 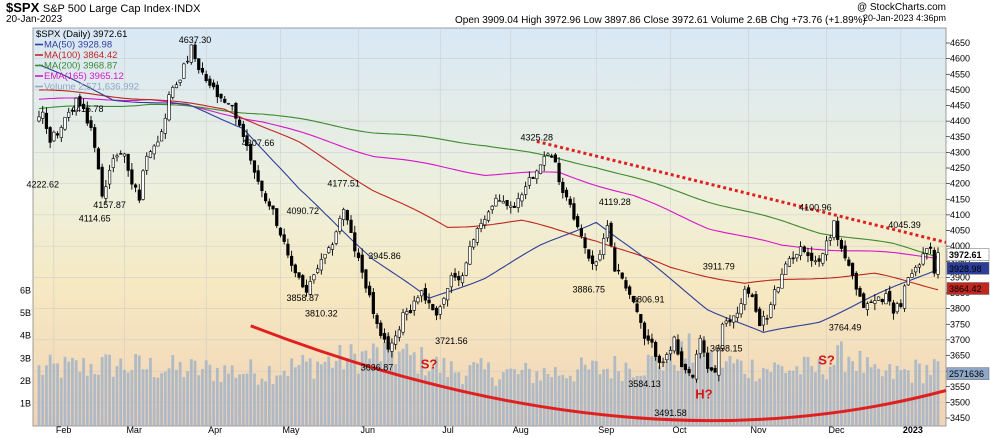 I want to click on month-label: Oct, so click(x=680, y=430).